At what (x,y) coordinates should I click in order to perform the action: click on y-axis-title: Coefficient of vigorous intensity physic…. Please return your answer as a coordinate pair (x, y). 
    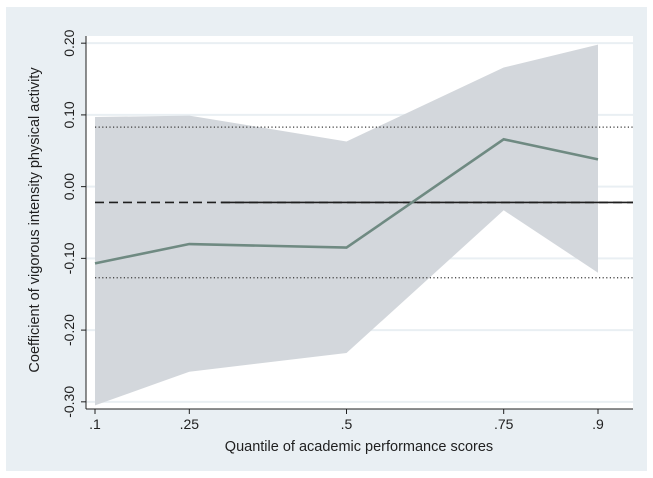
    Looking at the image, I should click on (35, 220).